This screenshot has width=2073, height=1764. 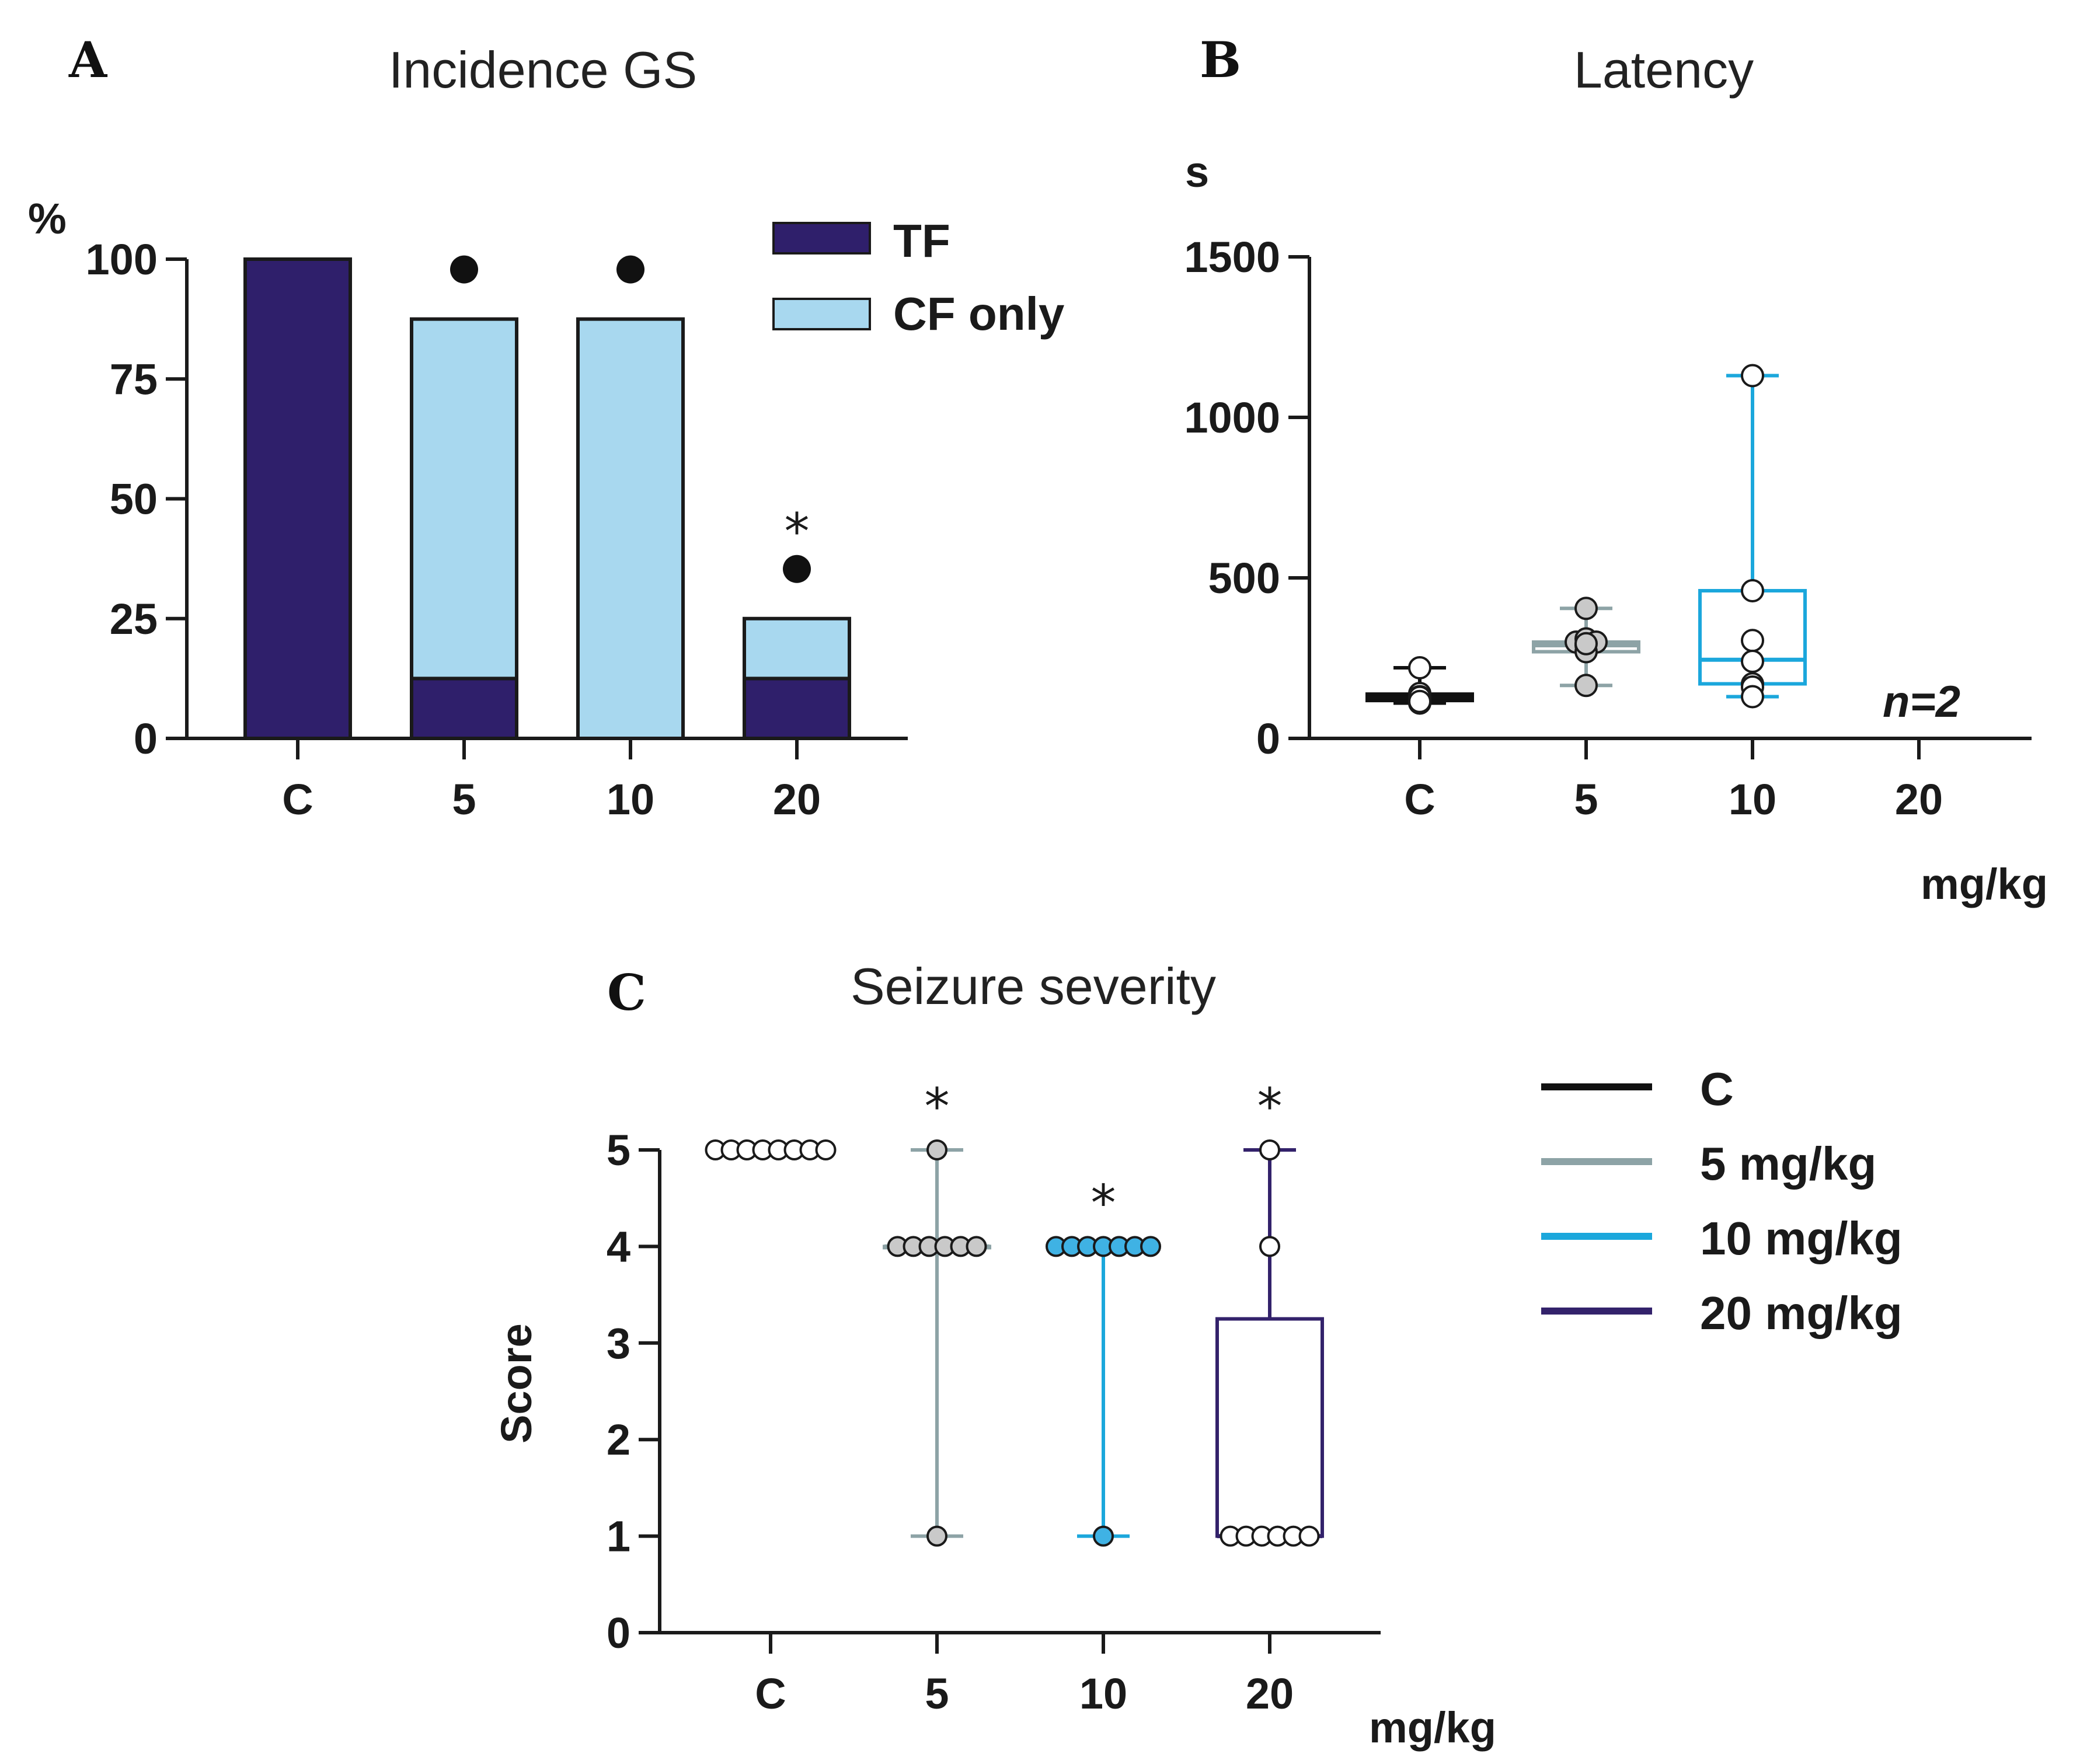 I want to click on panel-b-xticks: C 5 10 20, so click(x=1673, y=781).